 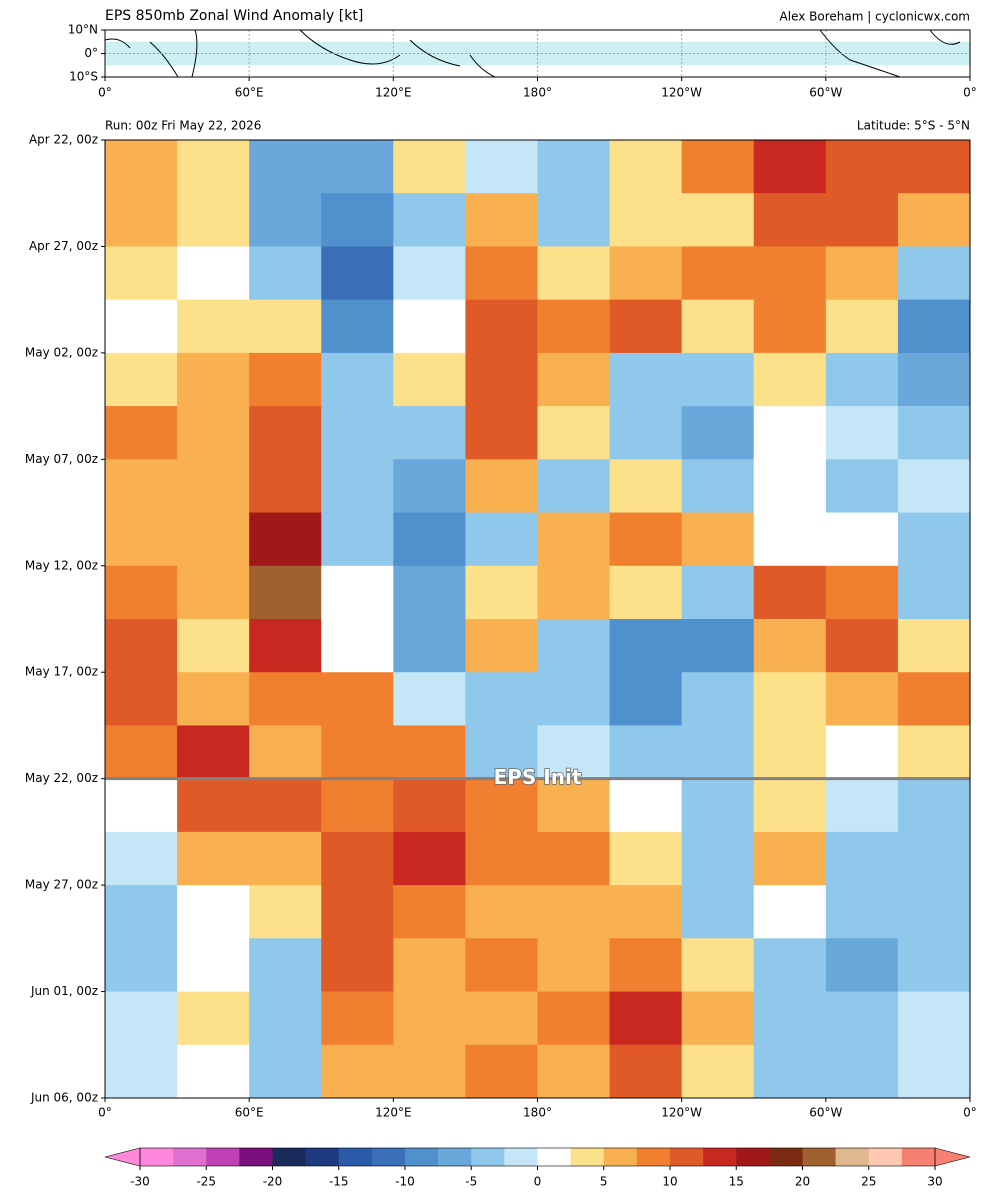 I want to click on x-tick-label: 180°, so click(x=537, y=1113).